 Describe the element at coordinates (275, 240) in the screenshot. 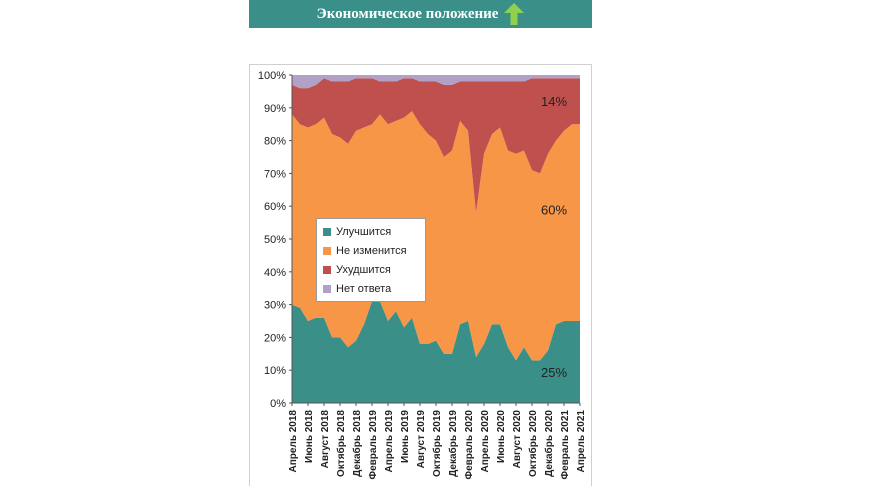

I see `y-tick-label: 50%` at that location.